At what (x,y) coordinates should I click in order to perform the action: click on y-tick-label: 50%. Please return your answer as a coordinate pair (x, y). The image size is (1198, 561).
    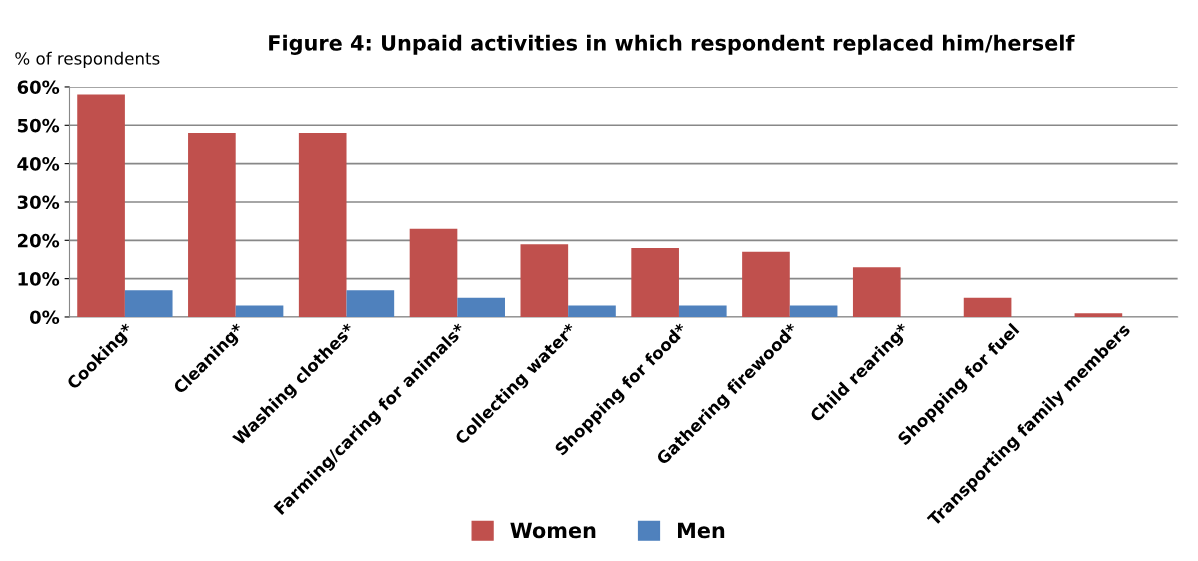
    Looking at the image, I should click on (38, 125).